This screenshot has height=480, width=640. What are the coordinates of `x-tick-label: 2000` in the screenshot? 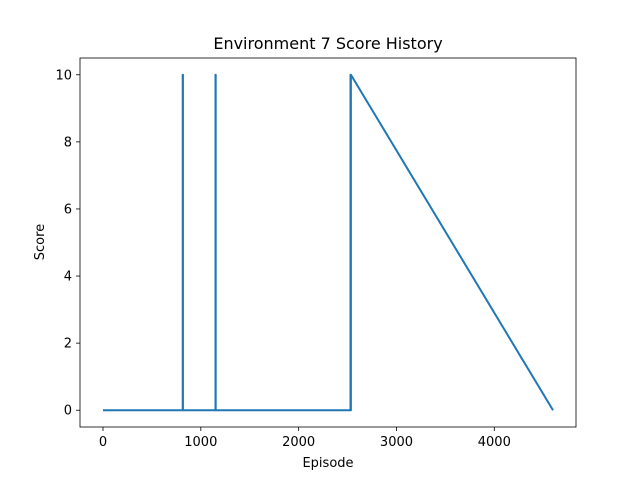 It's located at (298, 442).